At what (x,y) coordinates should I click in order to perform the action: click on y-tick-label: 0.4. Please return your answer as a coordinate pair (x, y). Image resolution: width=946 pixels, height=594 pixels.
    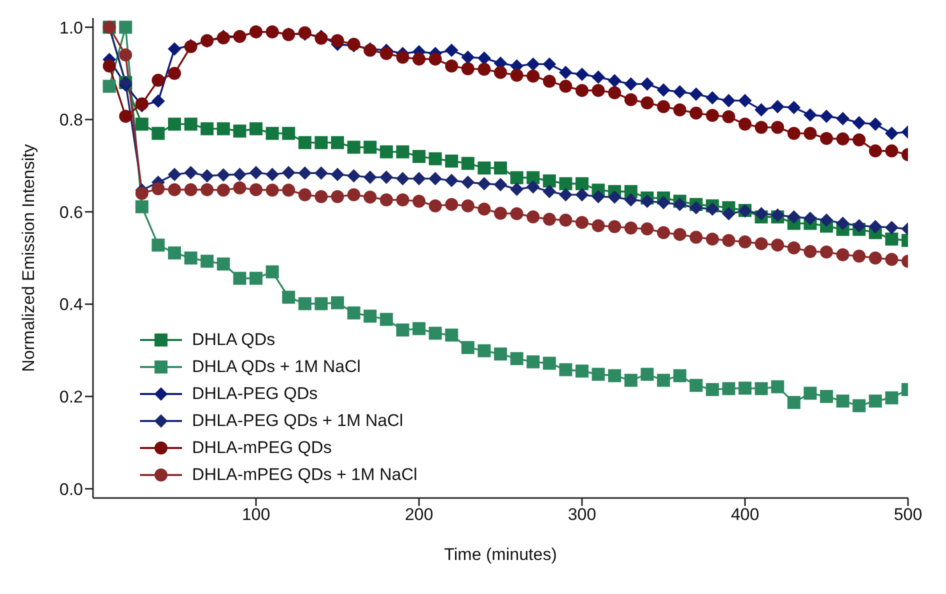
    Looking at the image, I should click on (71, 304).